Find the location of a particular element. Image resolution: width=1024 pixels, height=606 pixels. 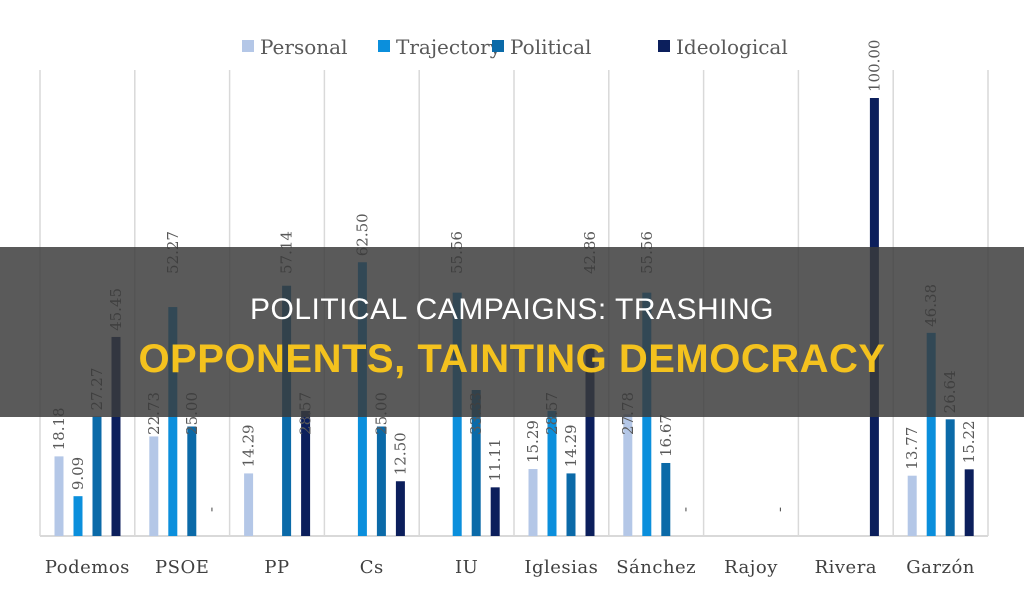

category-label: Rajoy is located at coordinates (751, 567).